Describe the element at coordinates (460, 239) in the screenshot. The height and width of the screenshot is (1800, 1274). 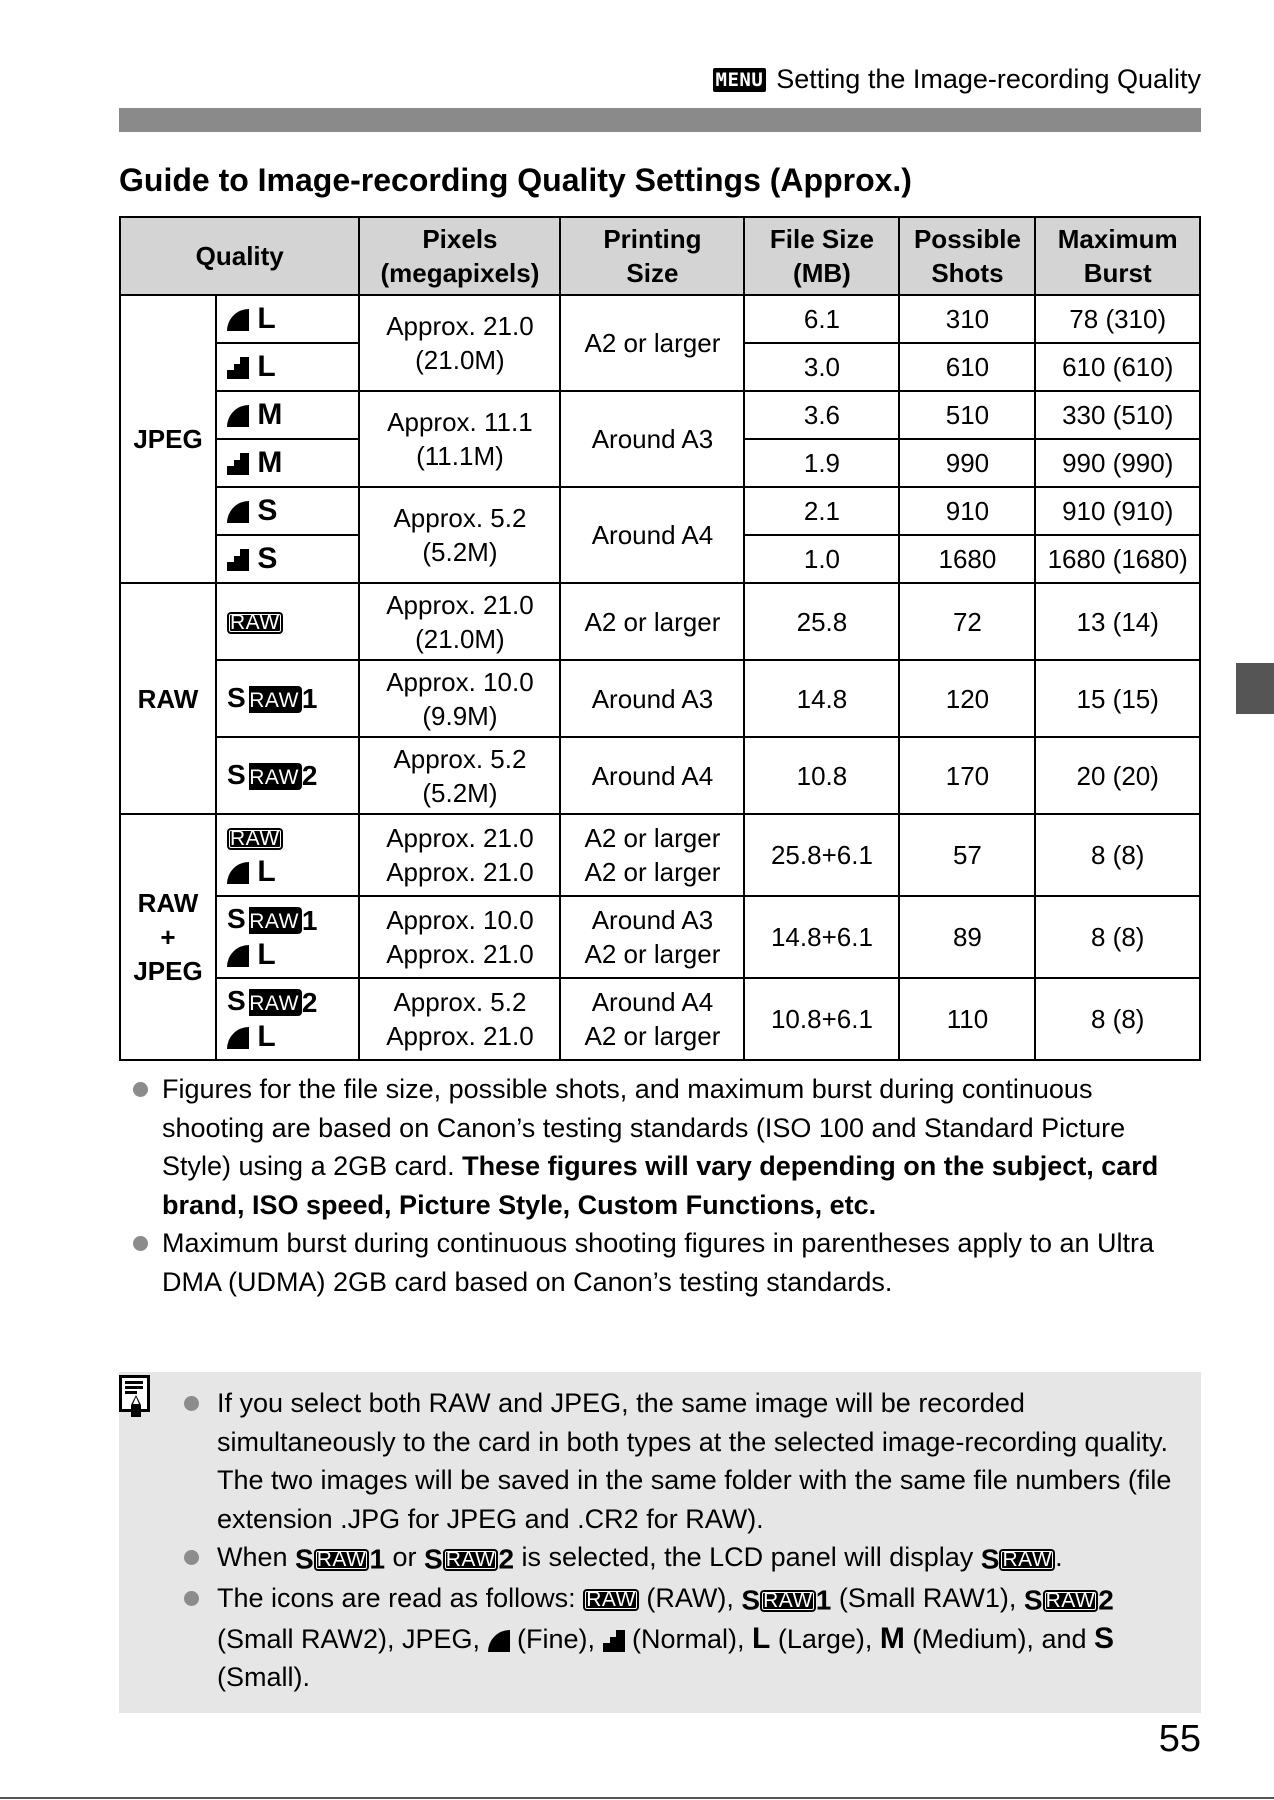
I see `header-line: Pixels` at that location.